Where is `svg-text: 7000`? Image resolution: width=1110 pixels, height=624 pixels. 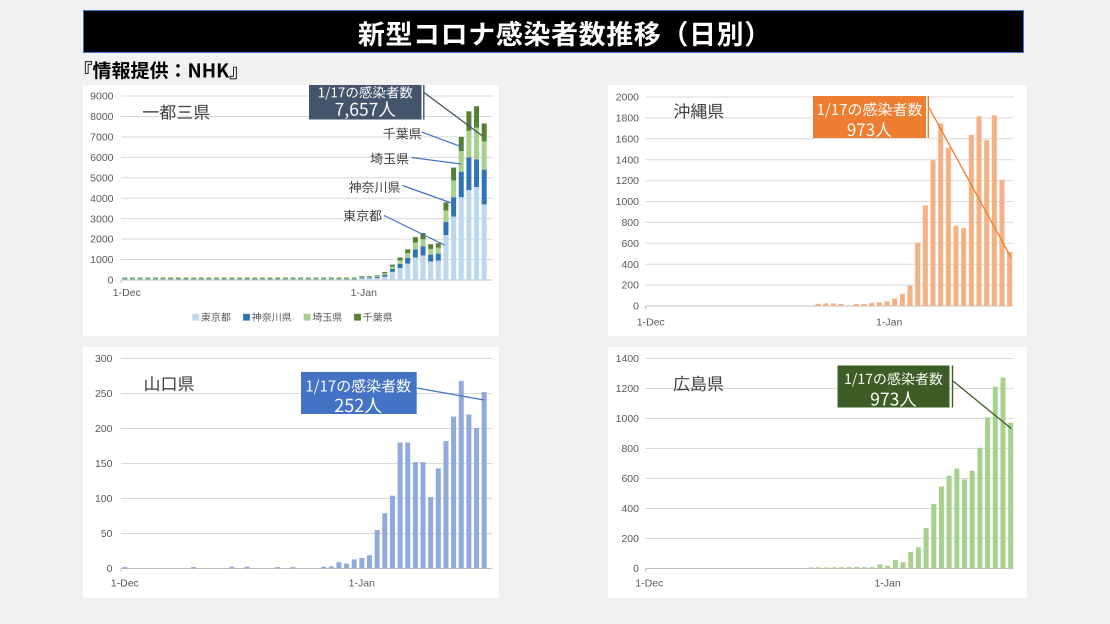
svg-text: 7000 is located at coordinates (102, 137).